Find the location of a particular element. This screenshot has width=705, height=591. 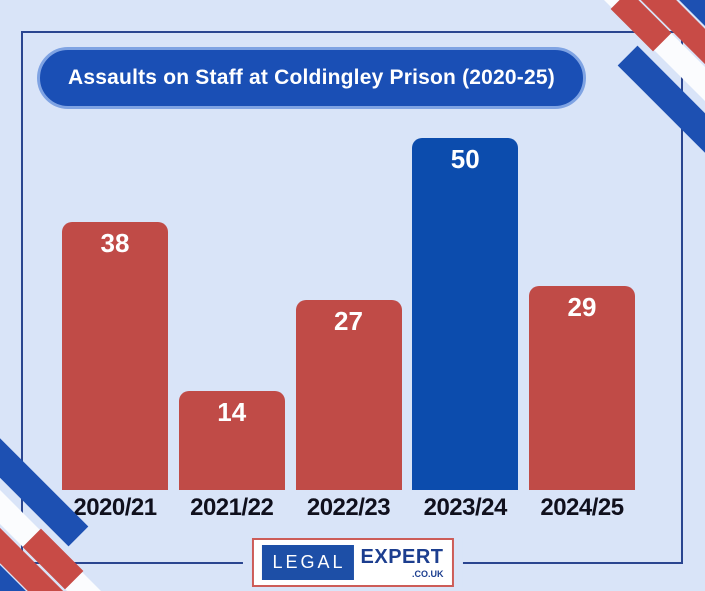

logo-legal-text: LEGAL is located at coordinates (307, 562).